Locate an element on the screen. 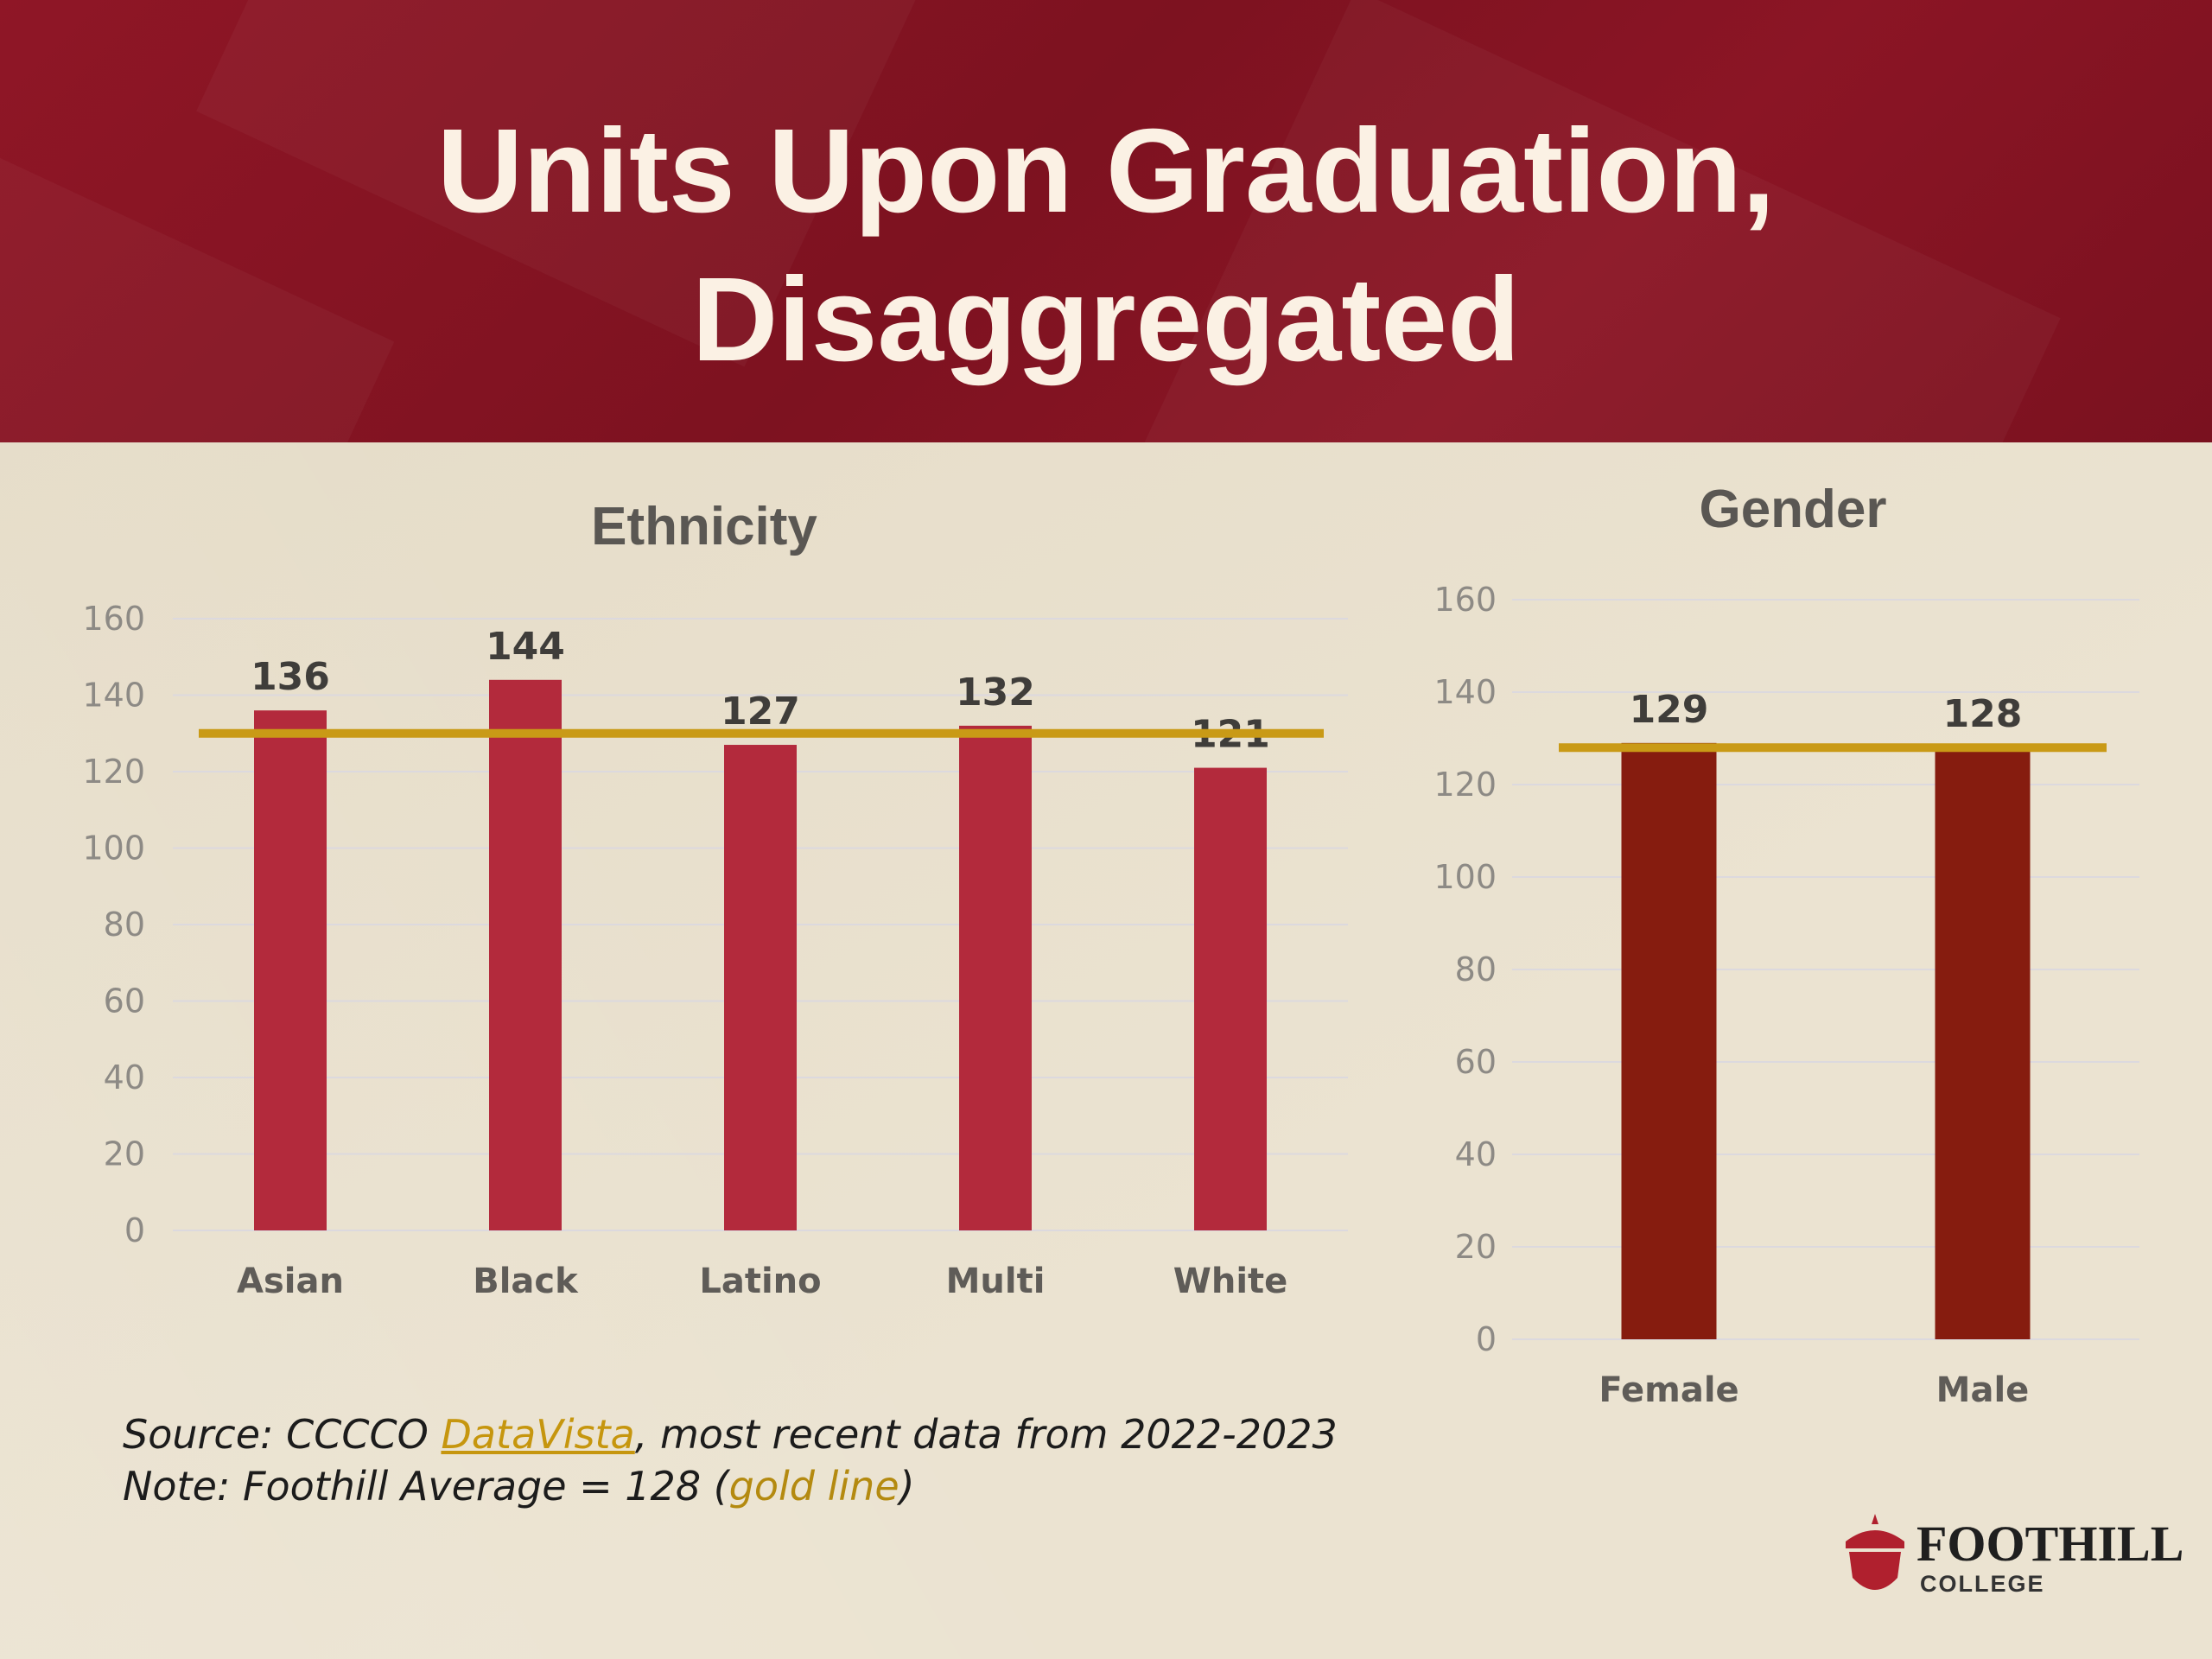 This screenshot has width=2212, height=1659. gender-data-label: 128 is located at coordinates (1983, 714).